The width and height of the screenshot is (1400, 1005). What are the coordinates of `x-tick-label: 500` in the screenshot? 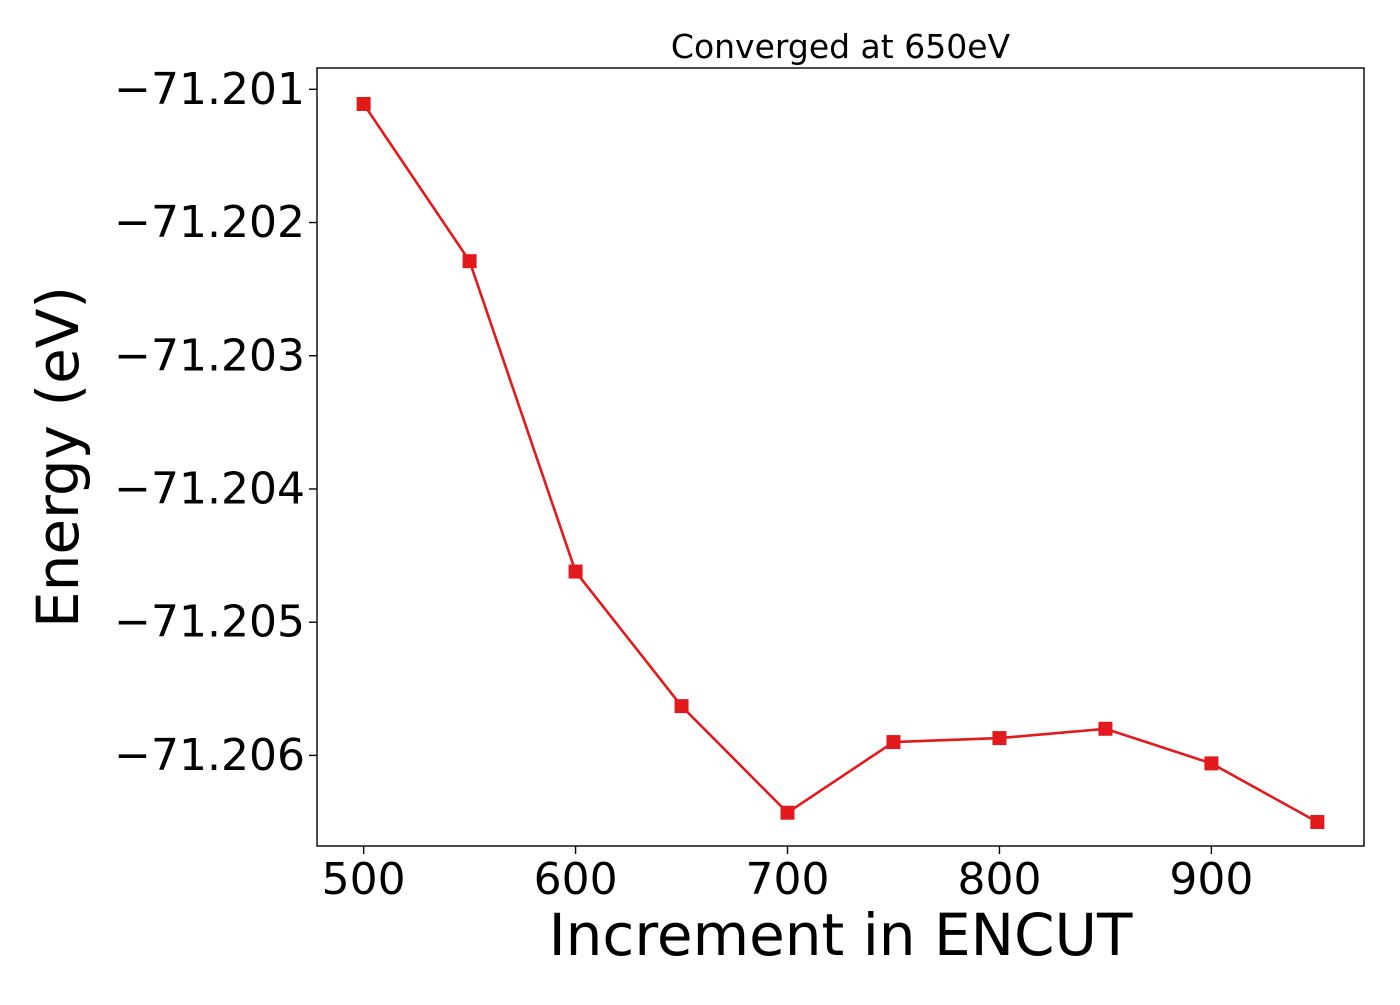 It's located at (364, 879).